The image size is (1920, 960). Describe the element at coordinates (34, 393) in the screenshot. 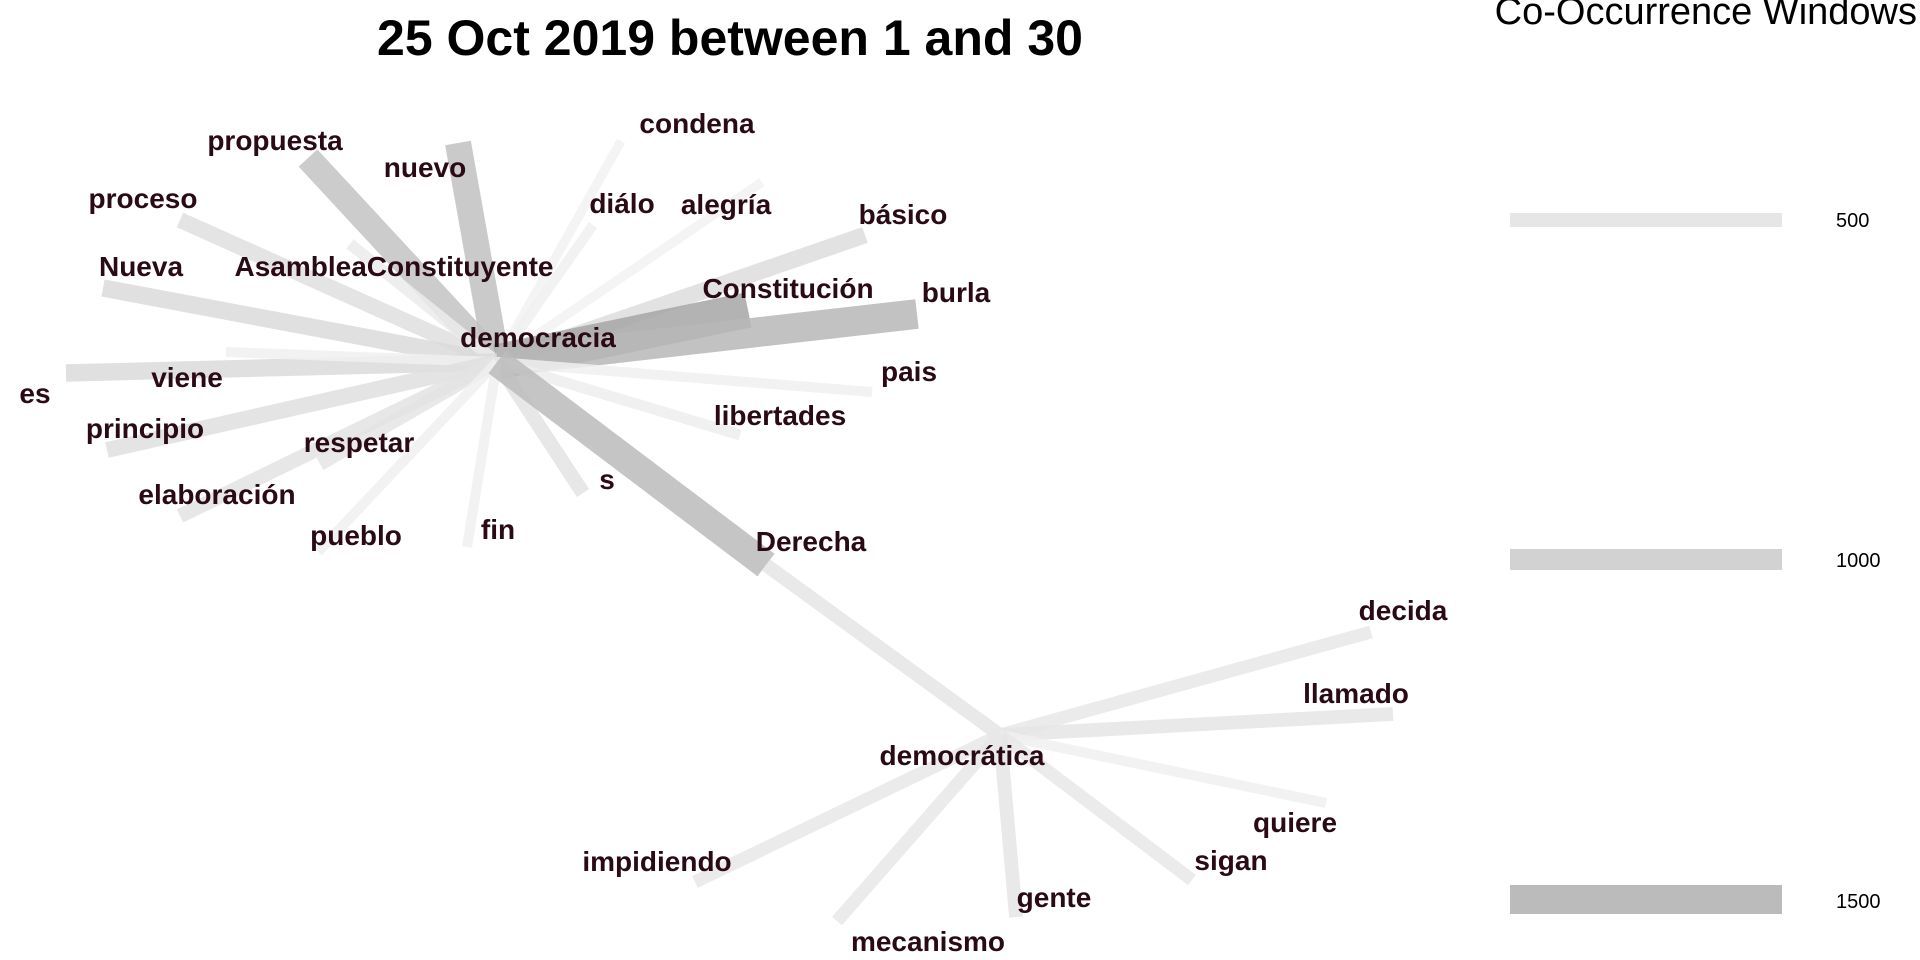

I see `word-es: es` at that location.